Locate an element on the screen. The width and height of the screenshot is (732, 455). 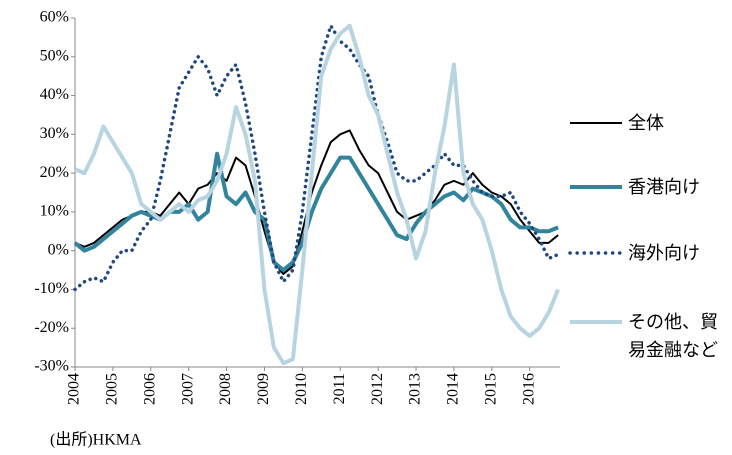
x-tick-label: 2015 is located at coordinates (490, 389).